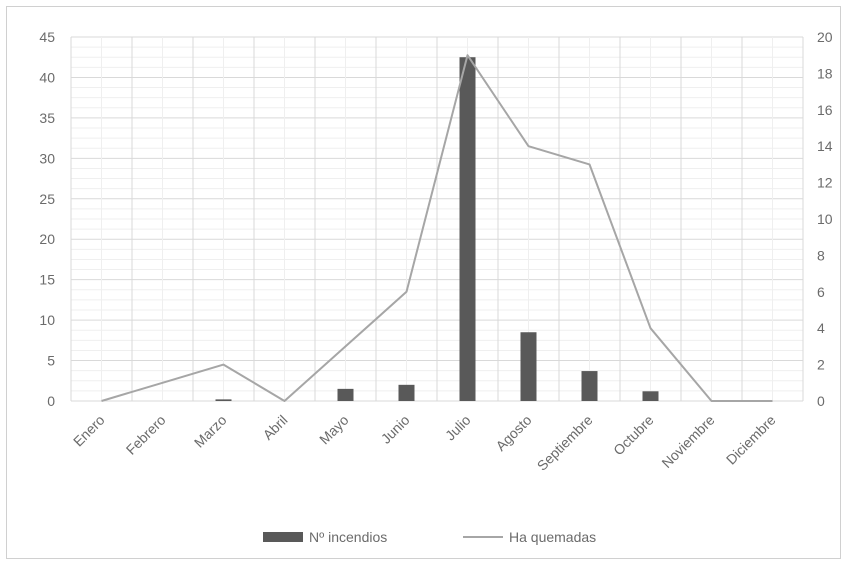 Image resolution: width=849 pixels, height=567 pixels. Describe the element at coordinates (458, 428) in the screenshot. I see `x-tick-label: Julio` at that location.